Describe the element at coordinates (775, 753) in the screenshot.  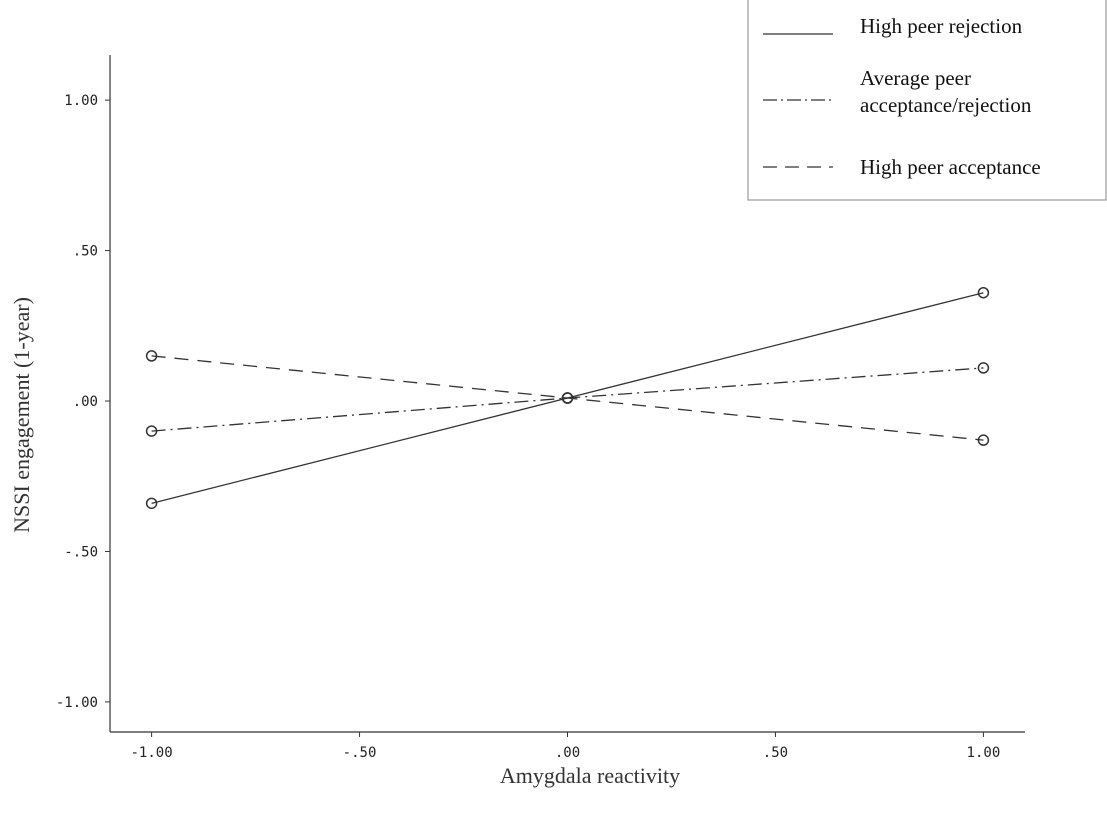
I see `x-tick-label: .50` at that location.